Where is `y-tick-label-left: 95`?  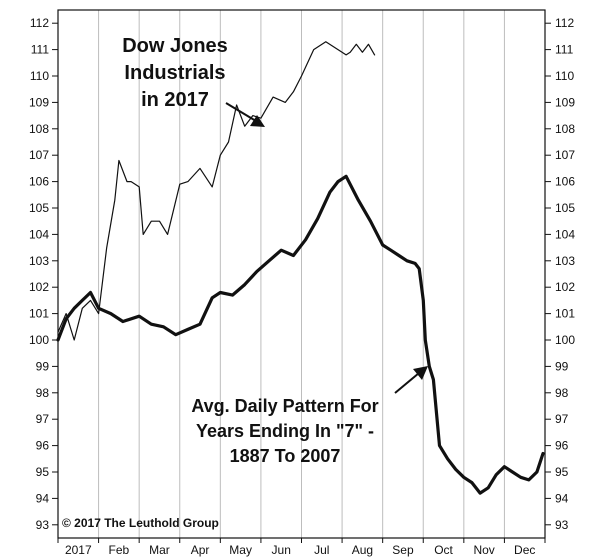
y-tick-label-left: 95 is located at coordinates (43, 472).